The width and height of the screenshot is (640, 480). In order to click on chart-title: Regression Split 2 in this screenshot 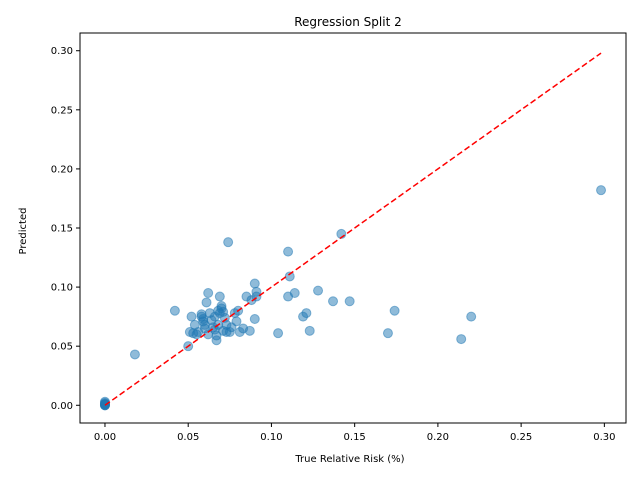, I will do `click(348, 22)`.